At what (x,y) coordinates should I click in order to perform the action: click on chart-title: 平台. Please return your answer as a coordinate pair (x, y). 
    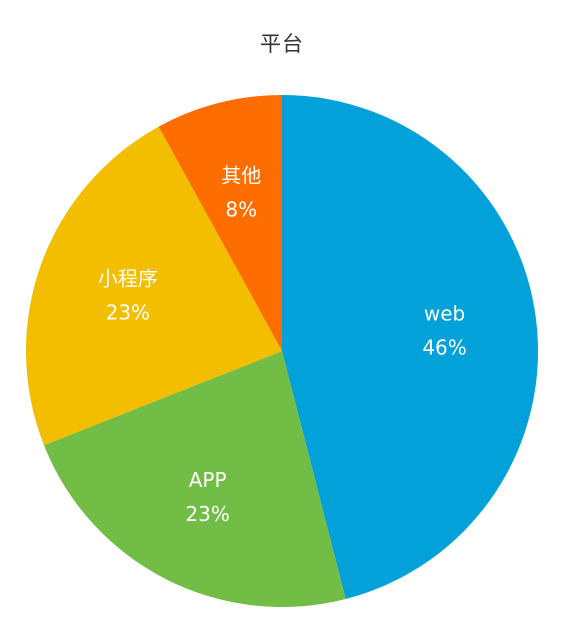
    Looking at the image, I should click on (282, 44).